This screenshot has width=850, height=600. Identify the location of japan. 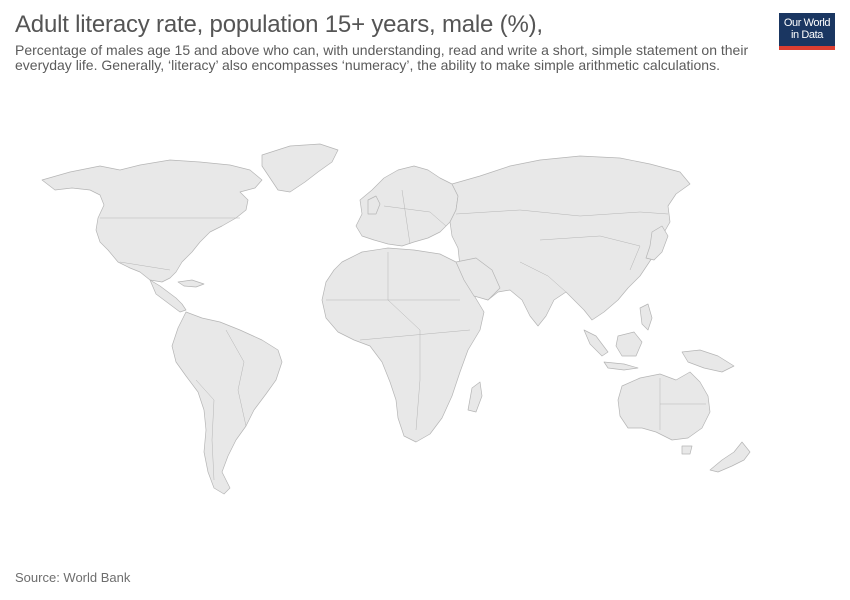
(657, 243).